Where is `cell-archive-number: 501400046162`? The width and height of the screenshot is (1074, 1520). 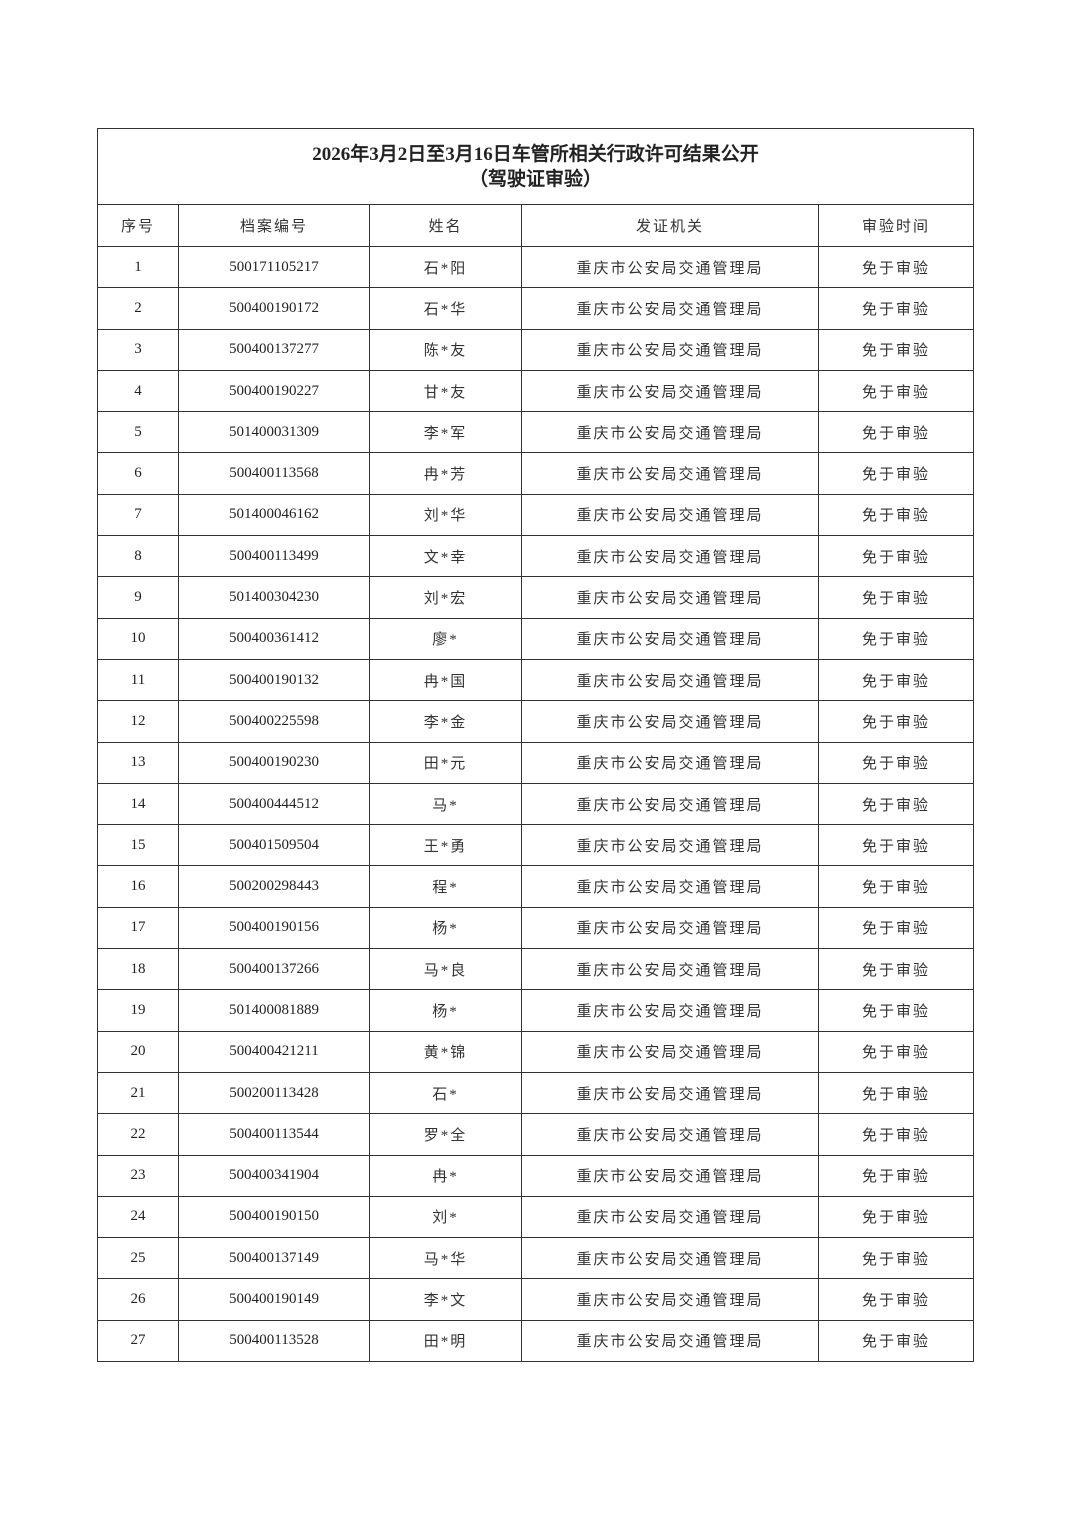
cell-archive-number: 501400046162 is located at coordinates (274, 515).